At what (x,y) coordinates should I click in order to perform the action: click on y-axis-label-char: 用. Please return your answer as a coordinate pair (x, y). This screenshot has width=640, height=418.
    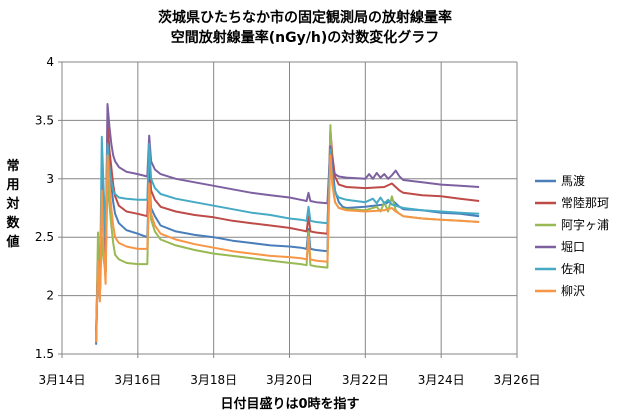
    Looking at the image, I should click on (12, 185).